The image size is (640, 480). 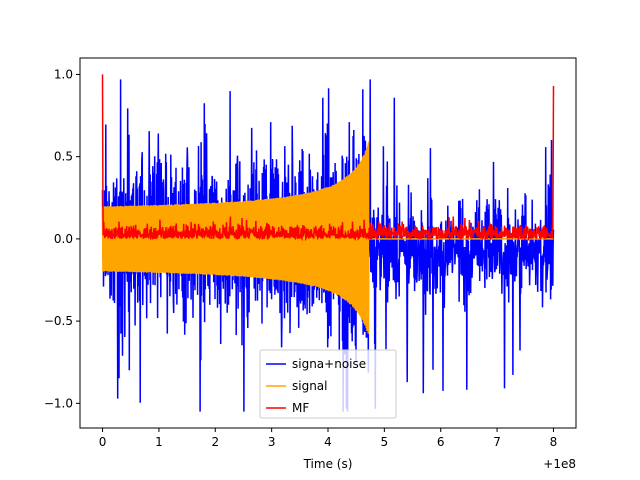 I want to click on legend-label-signa-noise: signa+noise, so click(x=329, y=364).